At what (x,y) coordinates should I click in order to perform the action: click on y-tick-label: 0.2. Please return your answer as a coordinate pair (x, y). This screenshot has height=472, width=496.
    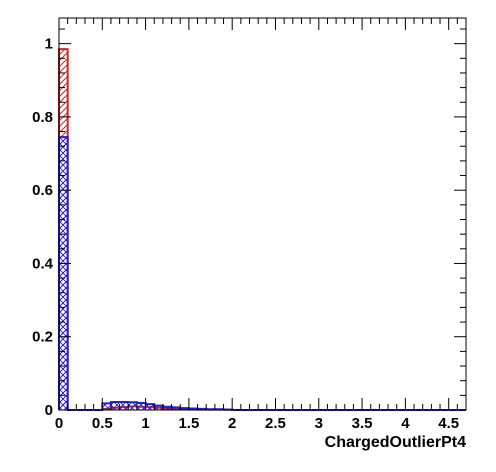
    Looking at the image, I should click on (42, 337).